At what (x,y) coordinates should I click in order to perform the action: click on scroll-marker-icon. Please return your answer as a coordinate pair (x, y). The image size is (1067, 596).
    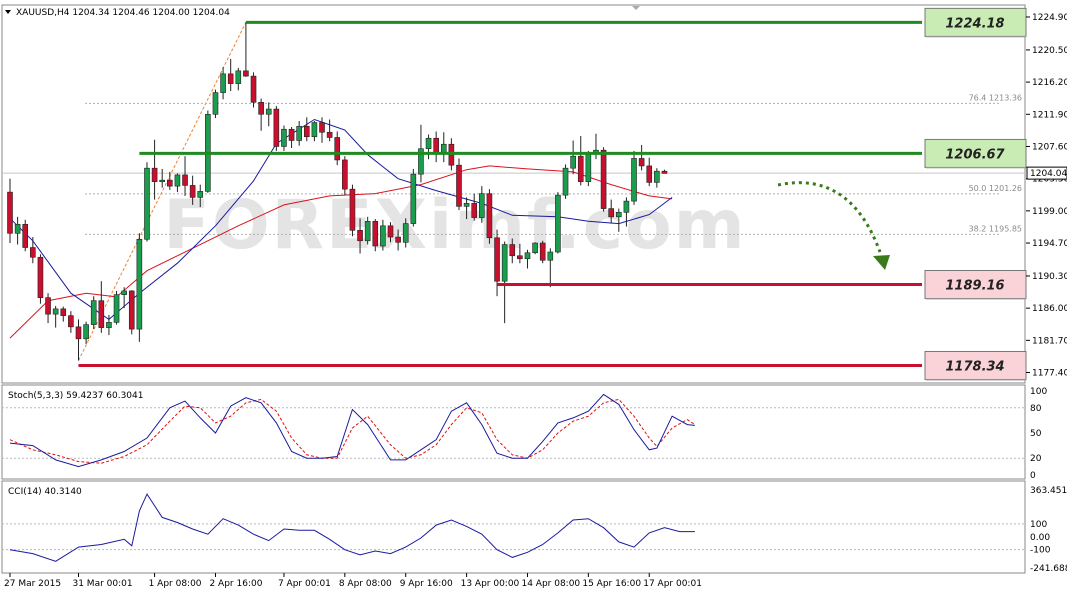
    Looking at the image, I should click on (636, 8).